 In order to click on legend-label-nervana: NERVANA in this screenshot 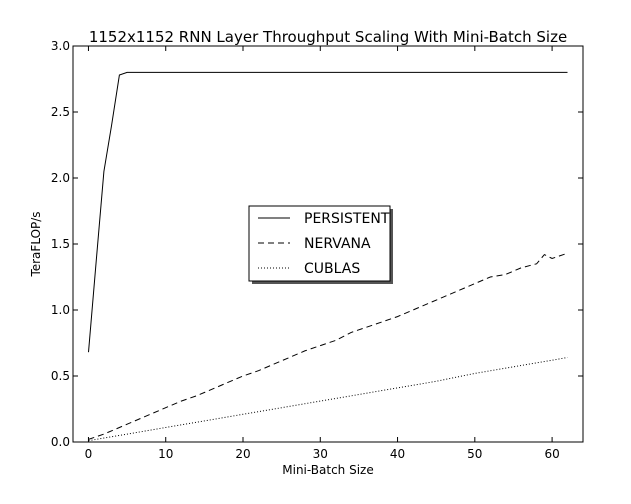, I will do `click(337, 244)`.